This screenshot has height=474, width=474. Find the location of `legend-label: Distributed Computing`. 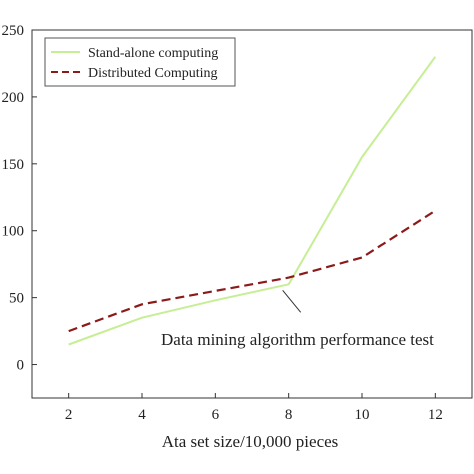

legend-label: Distributed Computing is located at coordinates (153, 73).